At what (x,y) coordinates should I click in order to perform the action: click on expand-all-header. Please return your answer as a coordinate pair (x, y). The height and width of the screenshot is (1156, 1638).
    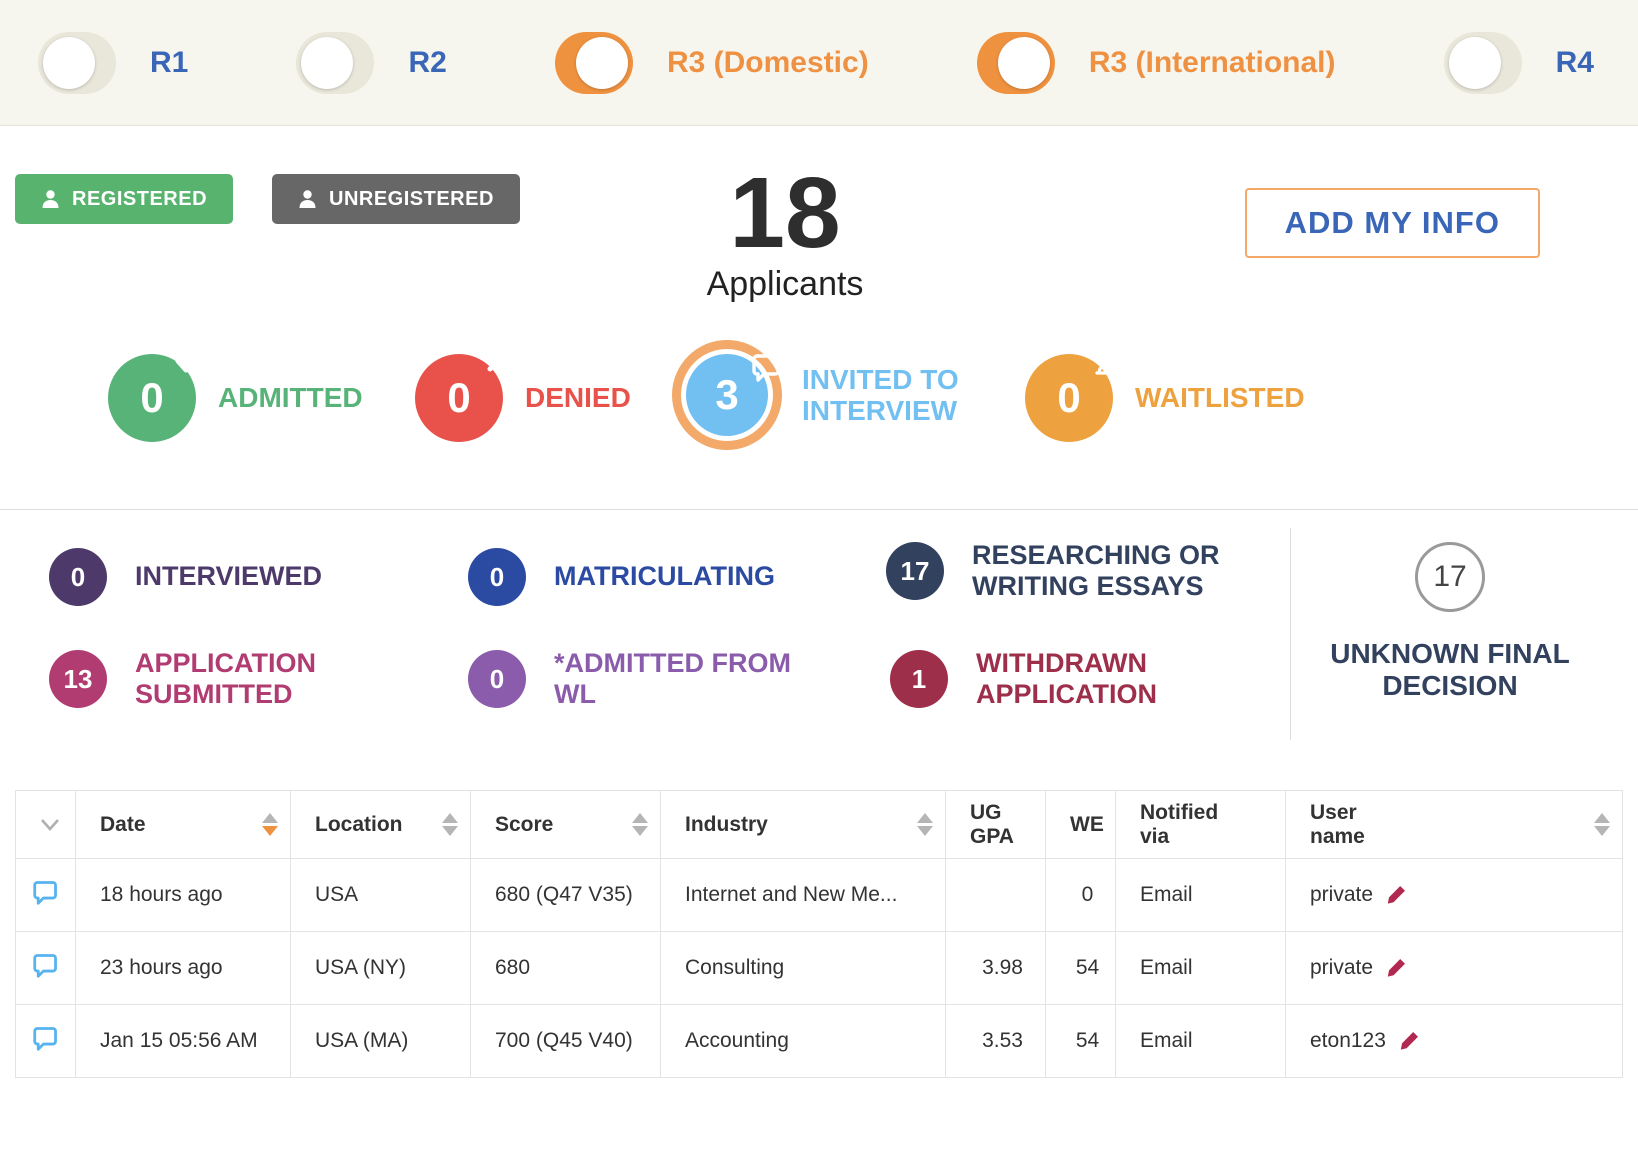
    Looking at the image, I should click on (45, 824).